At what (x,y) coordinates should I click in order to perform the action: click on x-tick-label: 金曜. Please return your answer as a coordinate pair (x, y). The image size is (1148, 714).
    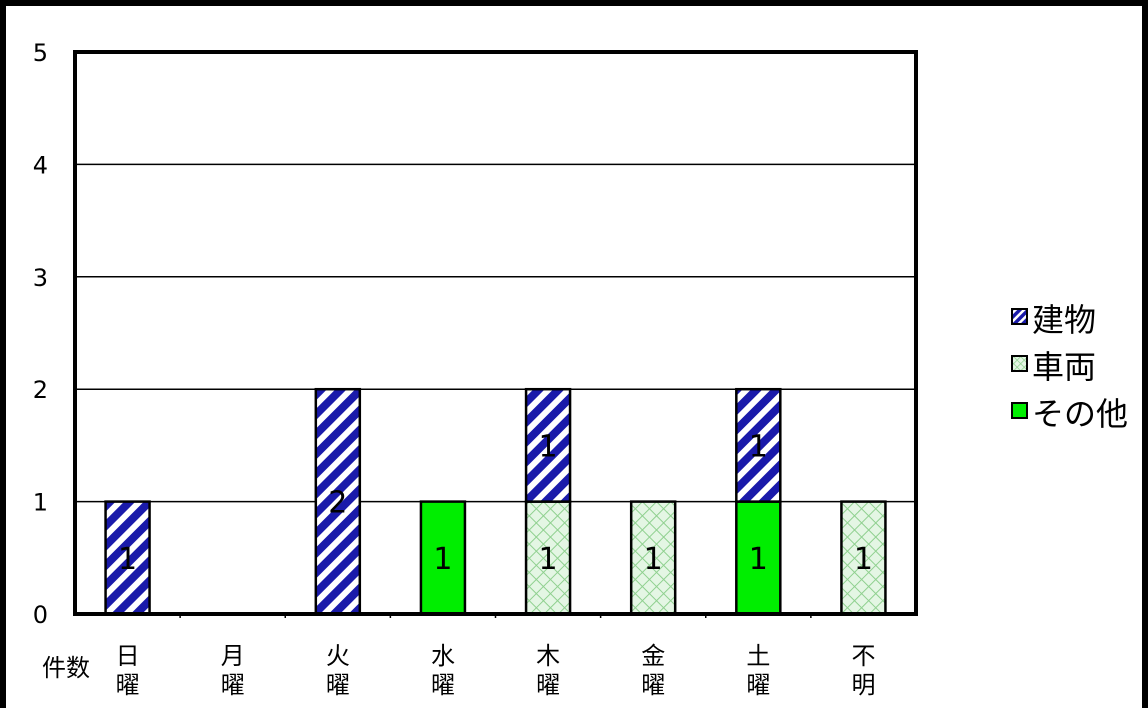
    Looking at the image, I should click on (653, 670).